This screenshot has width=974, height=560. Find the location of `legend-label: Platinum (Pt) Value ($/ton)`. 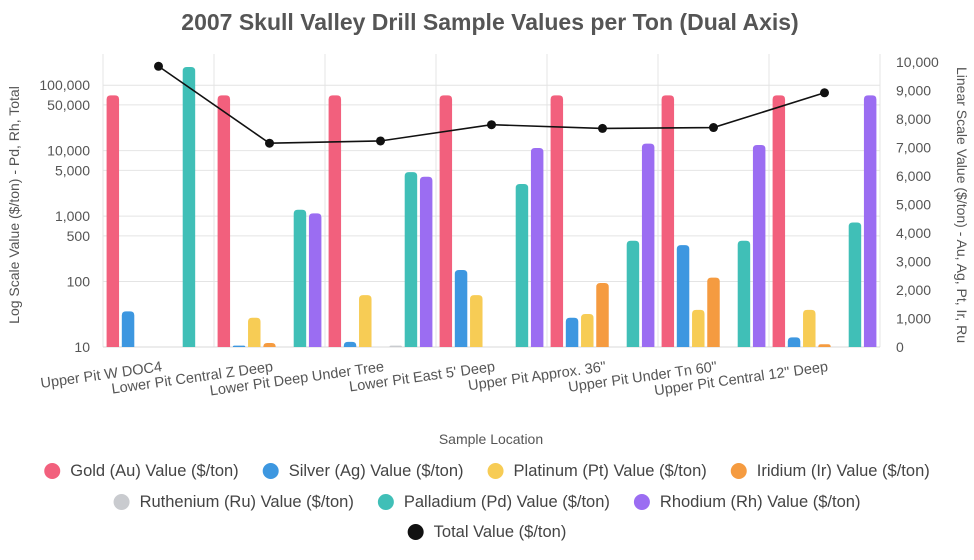

legend-label: Platinum (Pt) Value ($/ton) is located at coordinates (610, 471).